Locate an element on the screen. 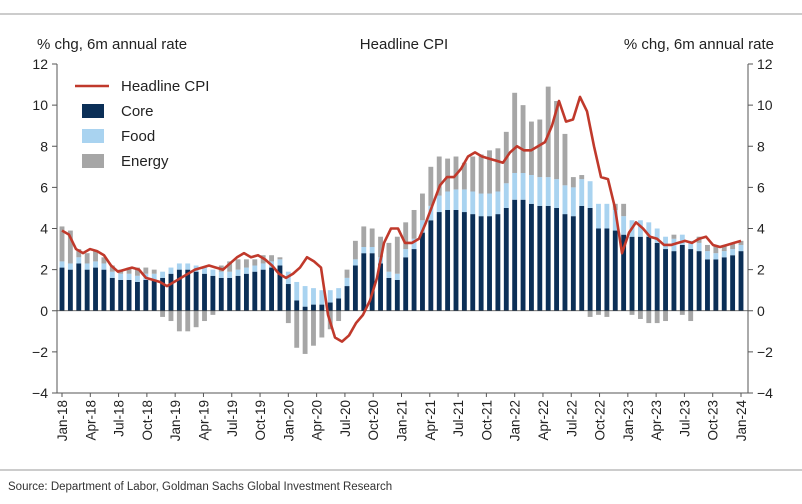 This screenshot has width=802, height=504. x-tick-label: Apr-23 is located at coordinates (656, 420).